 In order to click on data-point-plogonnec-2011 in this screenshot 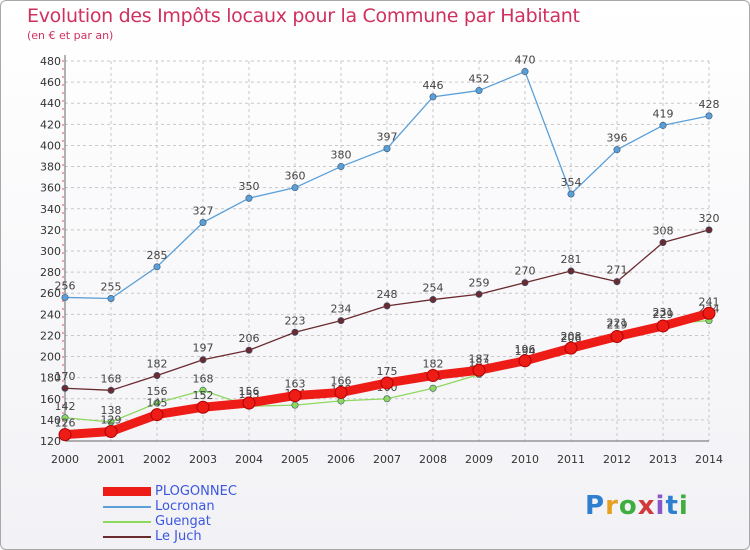, I will do `click(571, 348)`.